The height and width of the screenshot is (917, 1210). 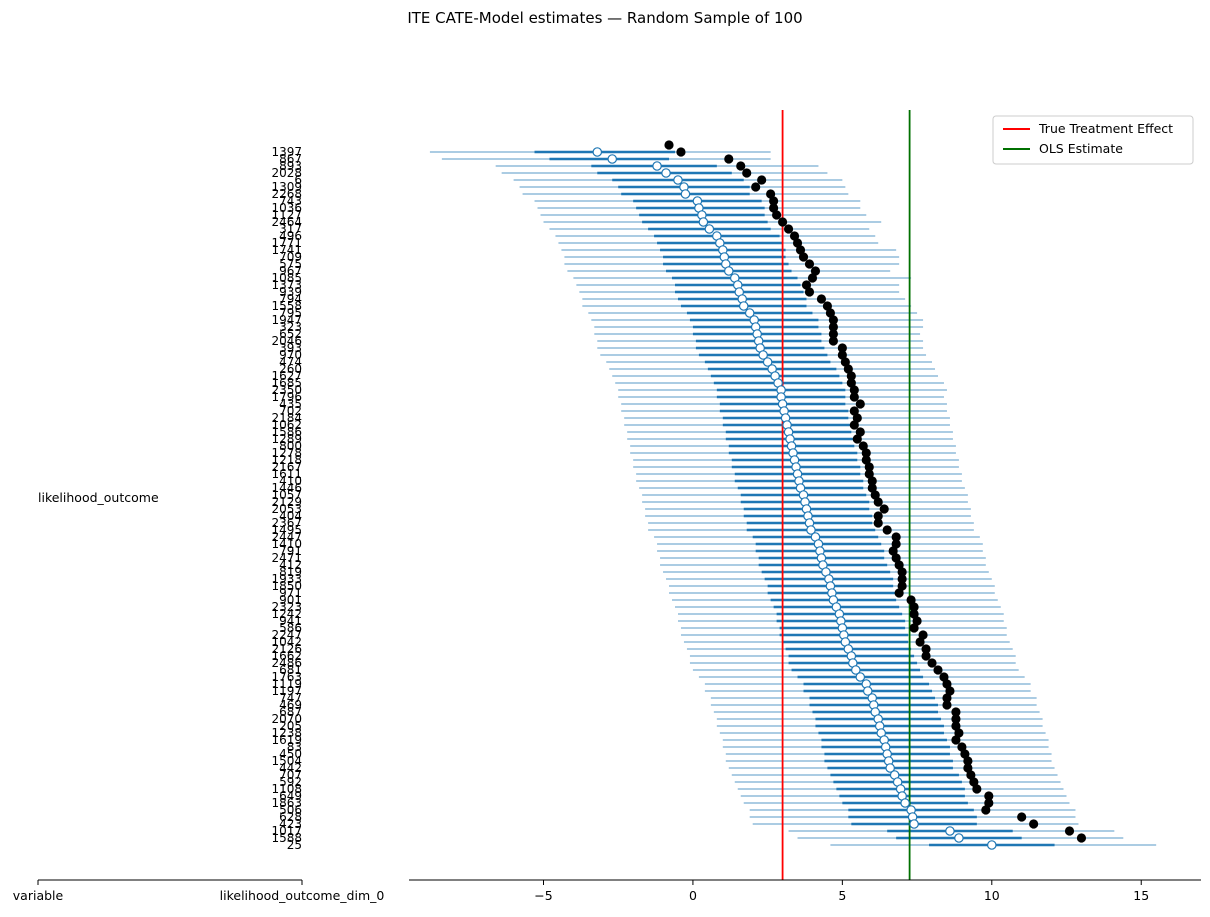 I want to click on row-id-label: 2350, so click(x=286, y=390).